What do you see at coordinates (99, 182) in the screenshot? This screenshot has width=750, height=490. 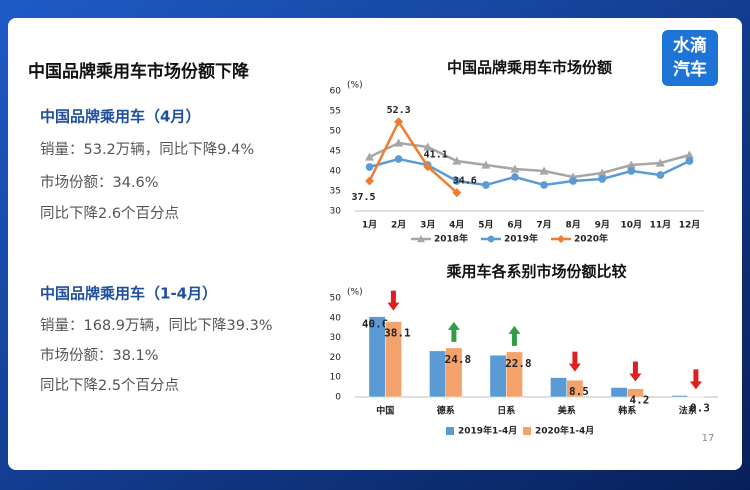 I see `block-line: 市场份额：34.6%` at bounding box center [99, 182].